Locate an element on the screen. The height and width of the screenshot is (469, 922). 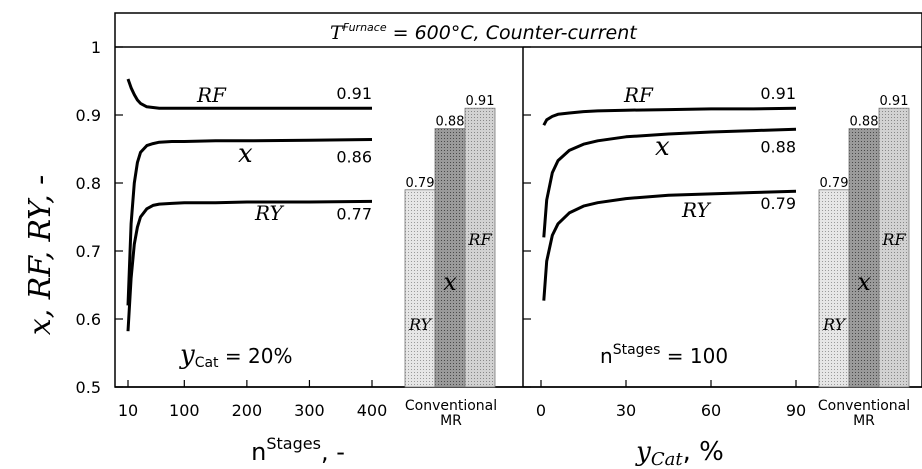
right-series-ry-end-label: 0.79 is located at coordinates (778, 203).